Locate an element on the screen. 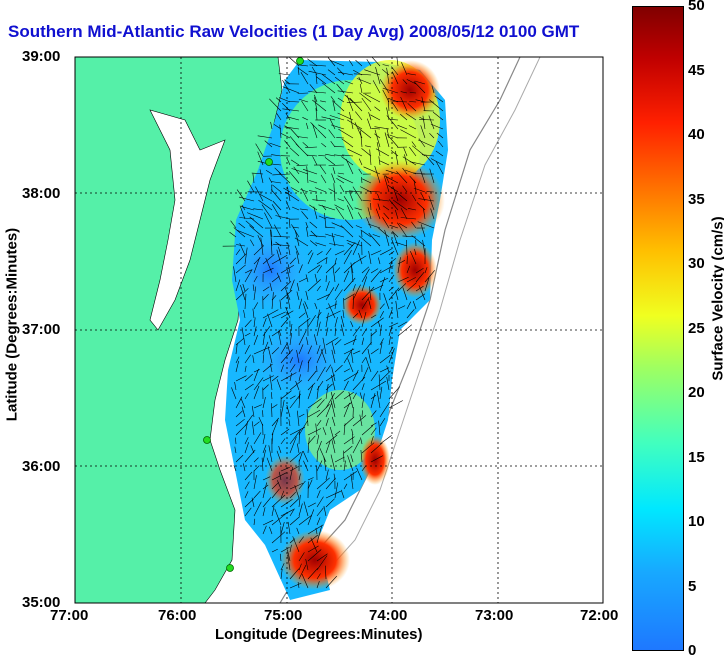  colorbar-tick: 15 is located at coordinates (696, 457).